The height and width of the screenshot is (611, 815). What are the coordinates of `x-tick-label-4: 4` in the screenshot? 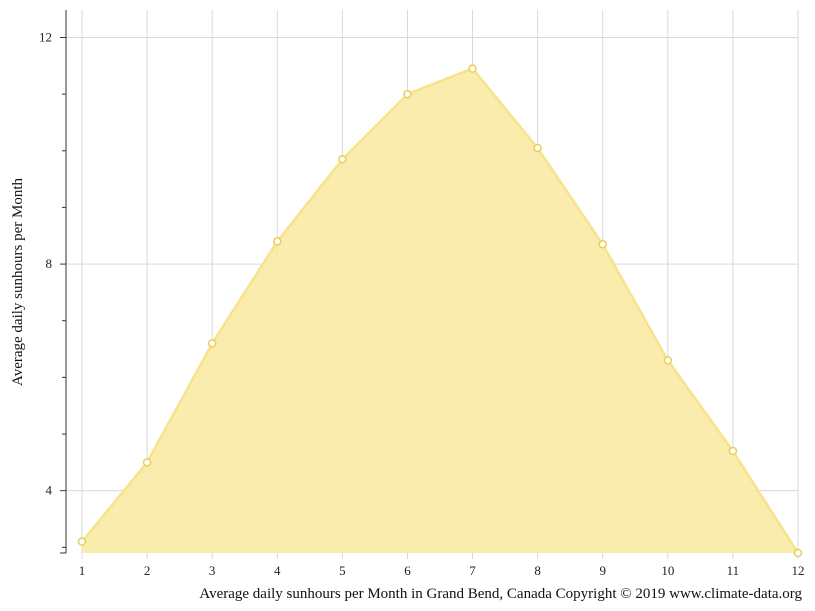 It's located at (277, 570).